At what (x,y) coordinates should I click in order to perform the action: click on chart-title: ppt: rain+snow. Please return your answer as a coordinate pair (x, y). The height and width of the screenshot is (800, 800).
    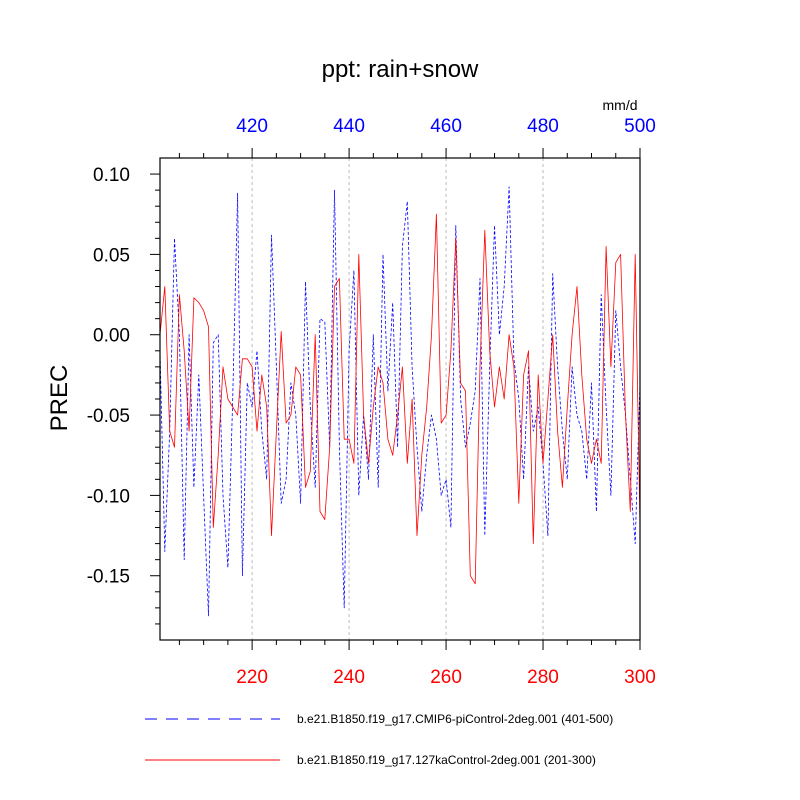
    Looking at the image, I should click on (400, 69).